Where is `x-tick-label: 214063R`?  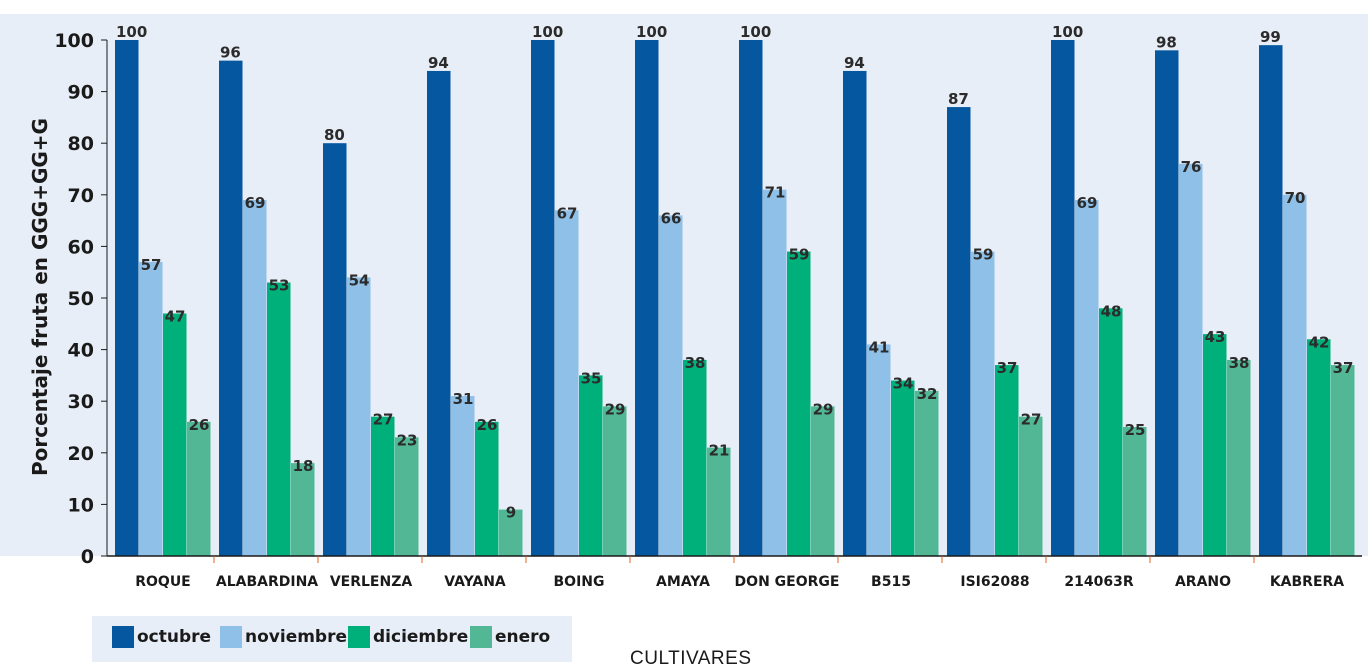
x-tick-label: 214063R is located at coordinates (1098, 582).